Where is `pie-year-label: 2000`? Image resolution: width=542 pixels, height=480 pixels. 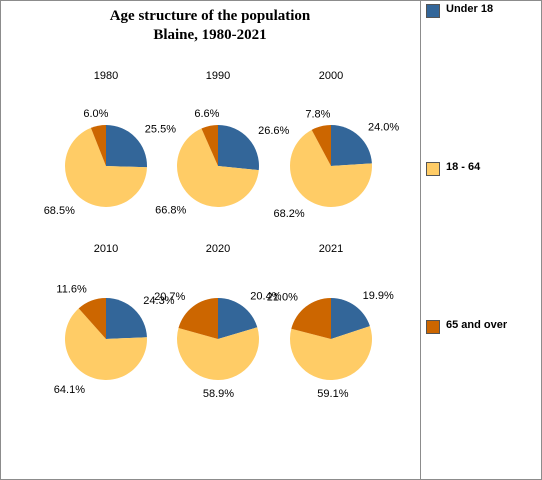
pie-year-label: 2000 is located at coordinates (331, 76).